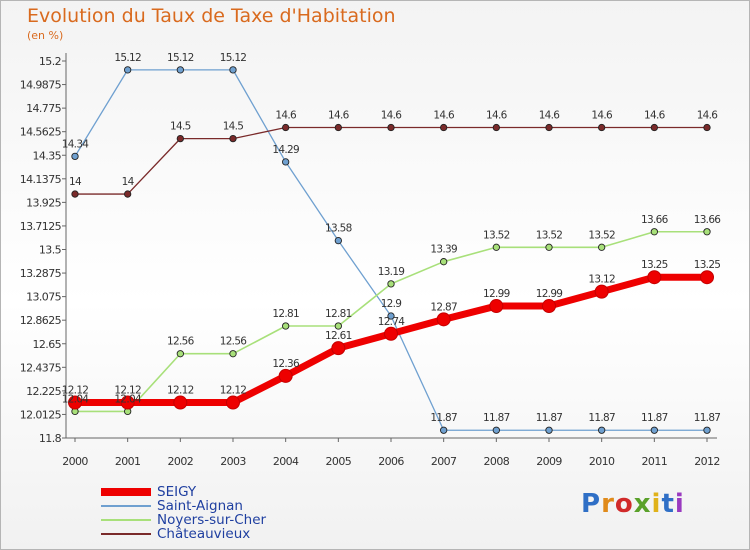 This screenshot has height=550, width=750. What do you see at coordinates (211, 16) in the screenshot?
I see `chart-title: Evolution du Taux de Taxe d'Habitation` at bounding box center [211, 16].